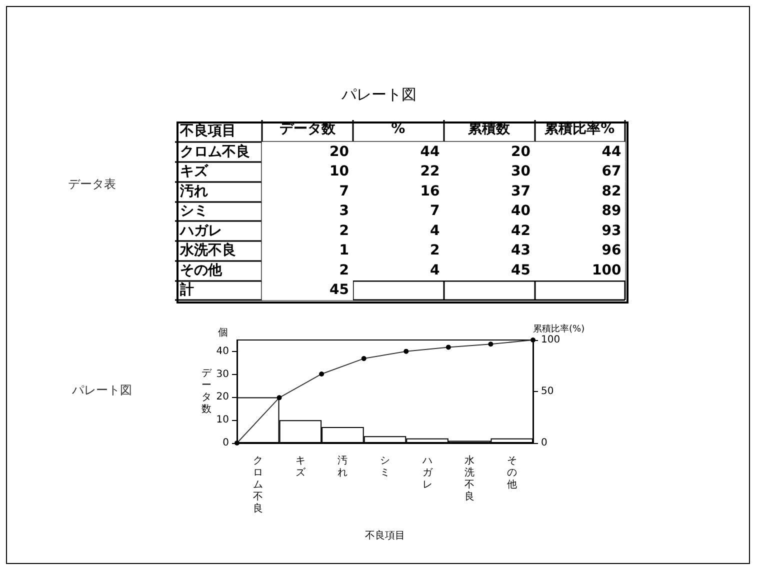 This screenshot has width=758, height=572. I want to click on data-label: 100, so click(607, 270).